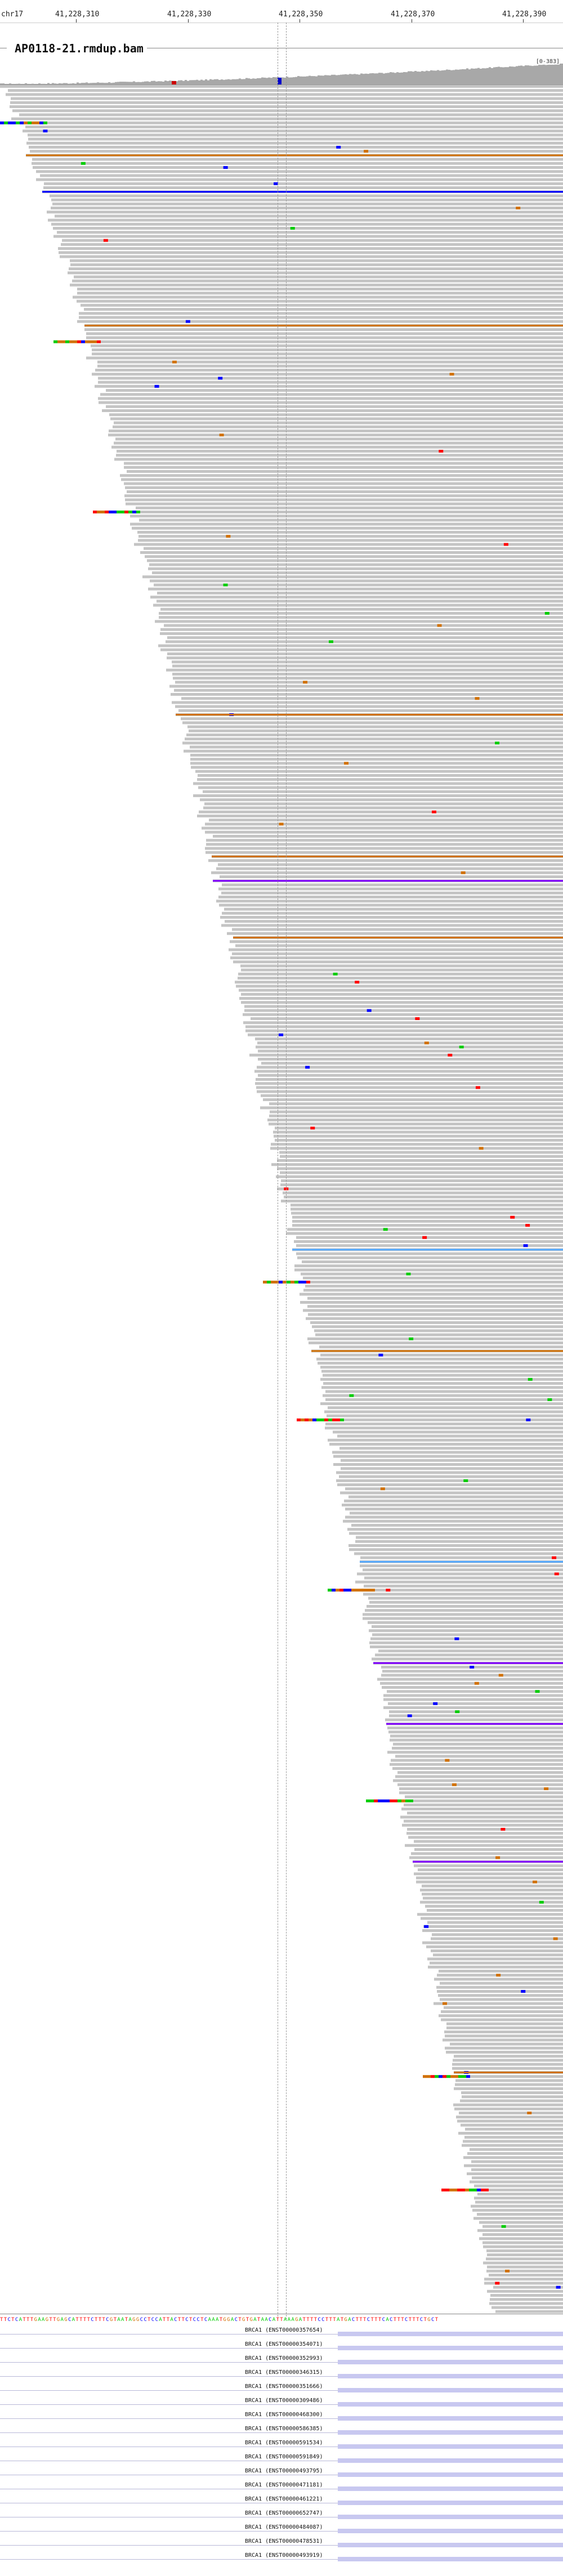 The width and height of the screenshot is (563, 2576). I want to click on reference-base: A, so click(274, 2320).